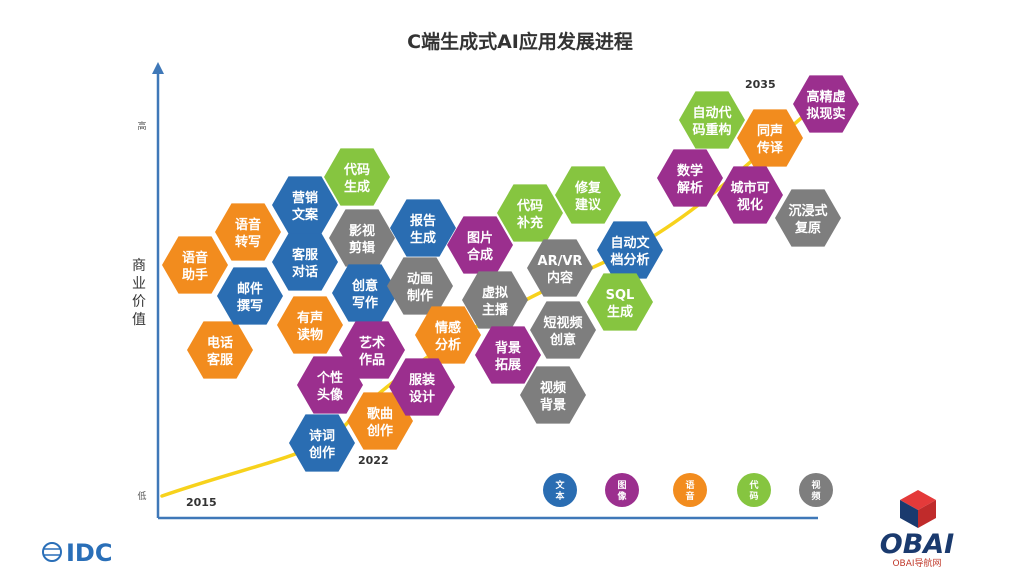 This screenshot has width=1024, height=576. What do you see at coordinates (329, 378) in the screenshot?
I see `hex-gexing-touxiang-label-0: 个性` at bounding box center [329, 378].